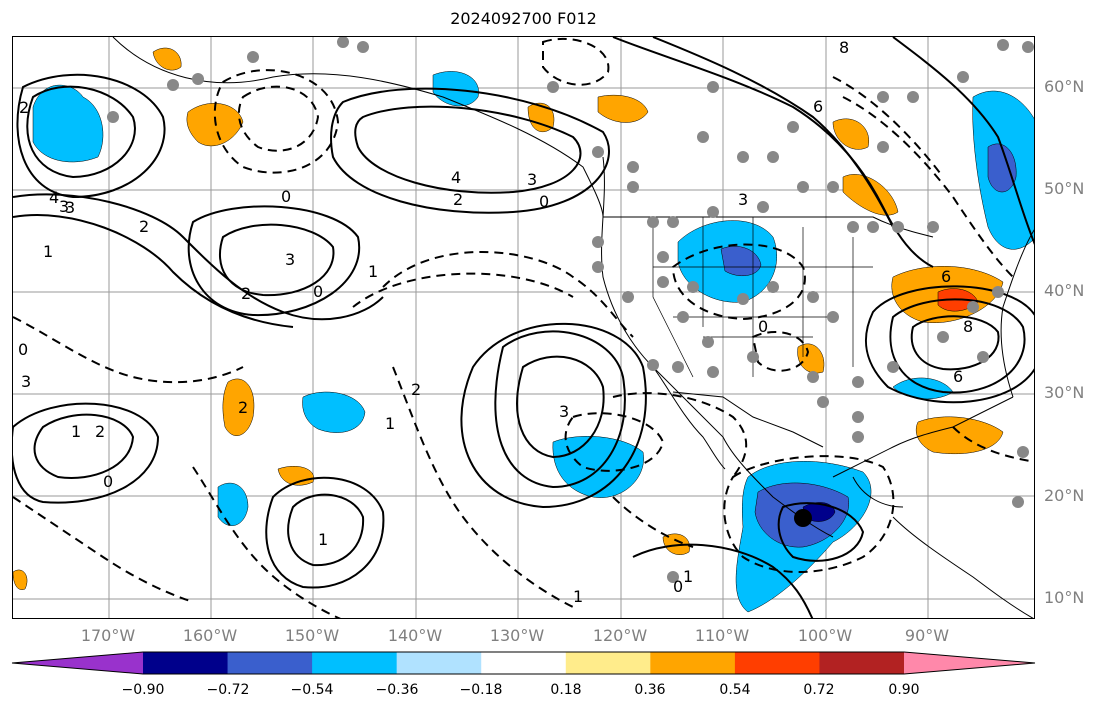  Describe the element at coordinates (334, 412) in the screenshot. I see `shade-pacific-a` at that location.